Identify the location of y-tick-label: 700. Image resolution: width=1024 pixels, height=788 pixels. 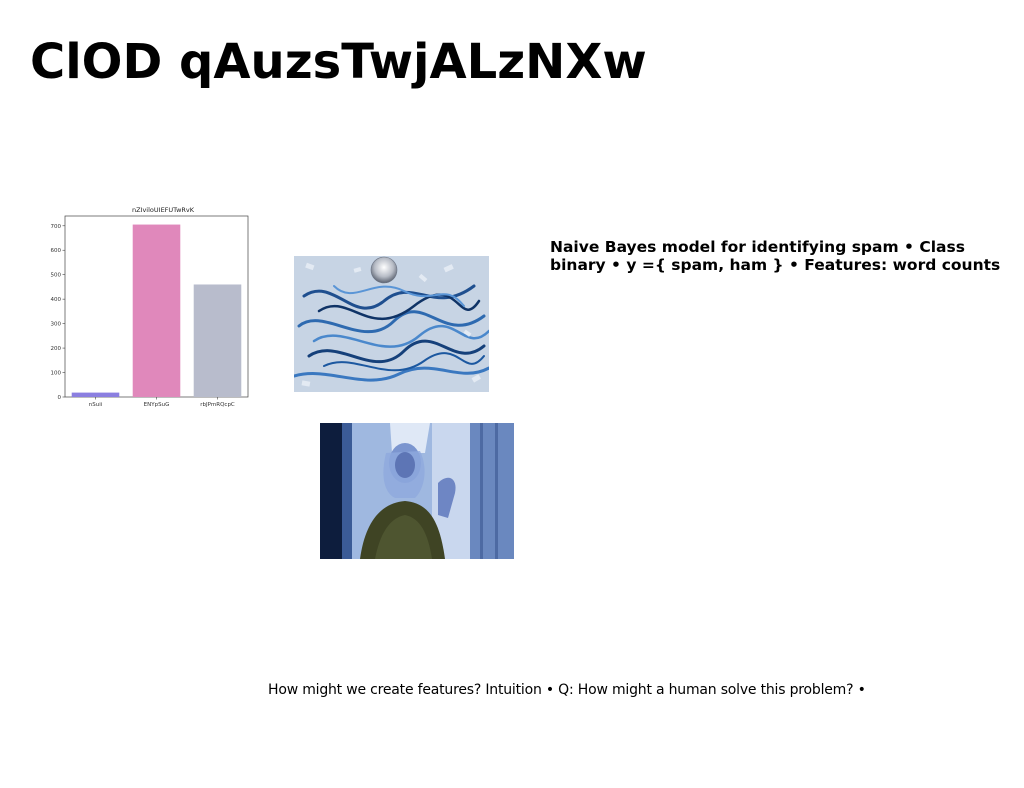
(56, 227).